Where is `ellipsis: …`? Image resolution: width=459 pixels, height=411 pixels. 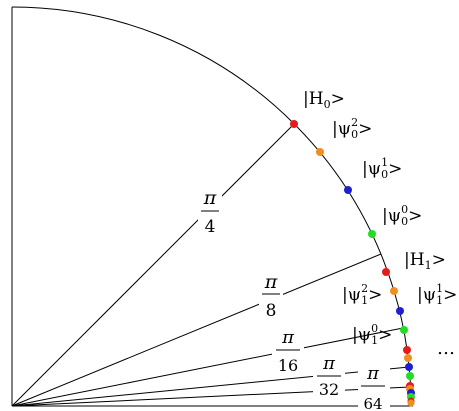 ellipsis: … is located at coordinates (446, 348).